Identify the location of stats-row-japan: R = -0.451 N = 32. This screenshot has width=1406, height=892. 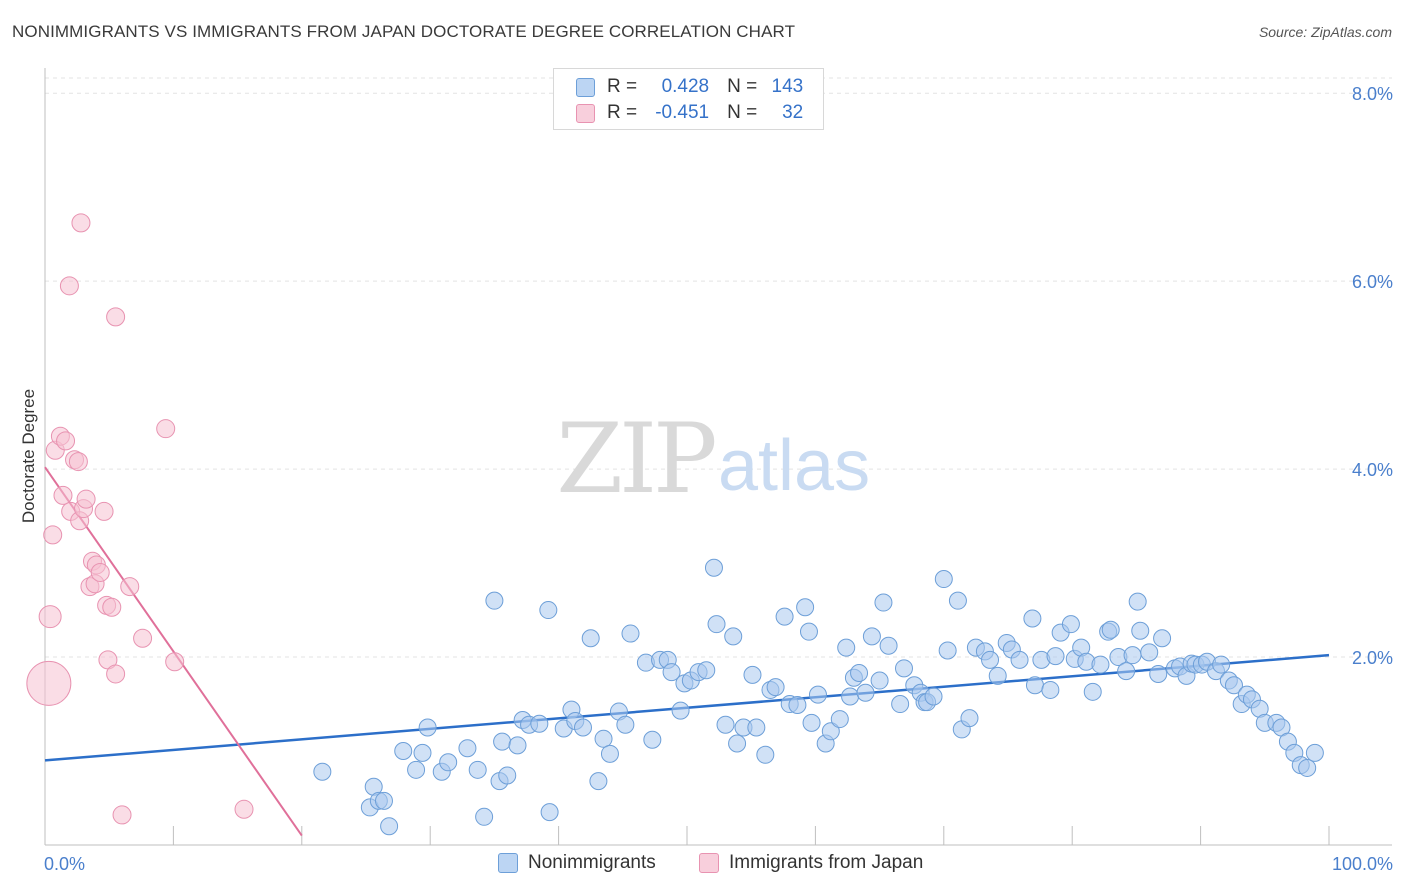
(689, 113).